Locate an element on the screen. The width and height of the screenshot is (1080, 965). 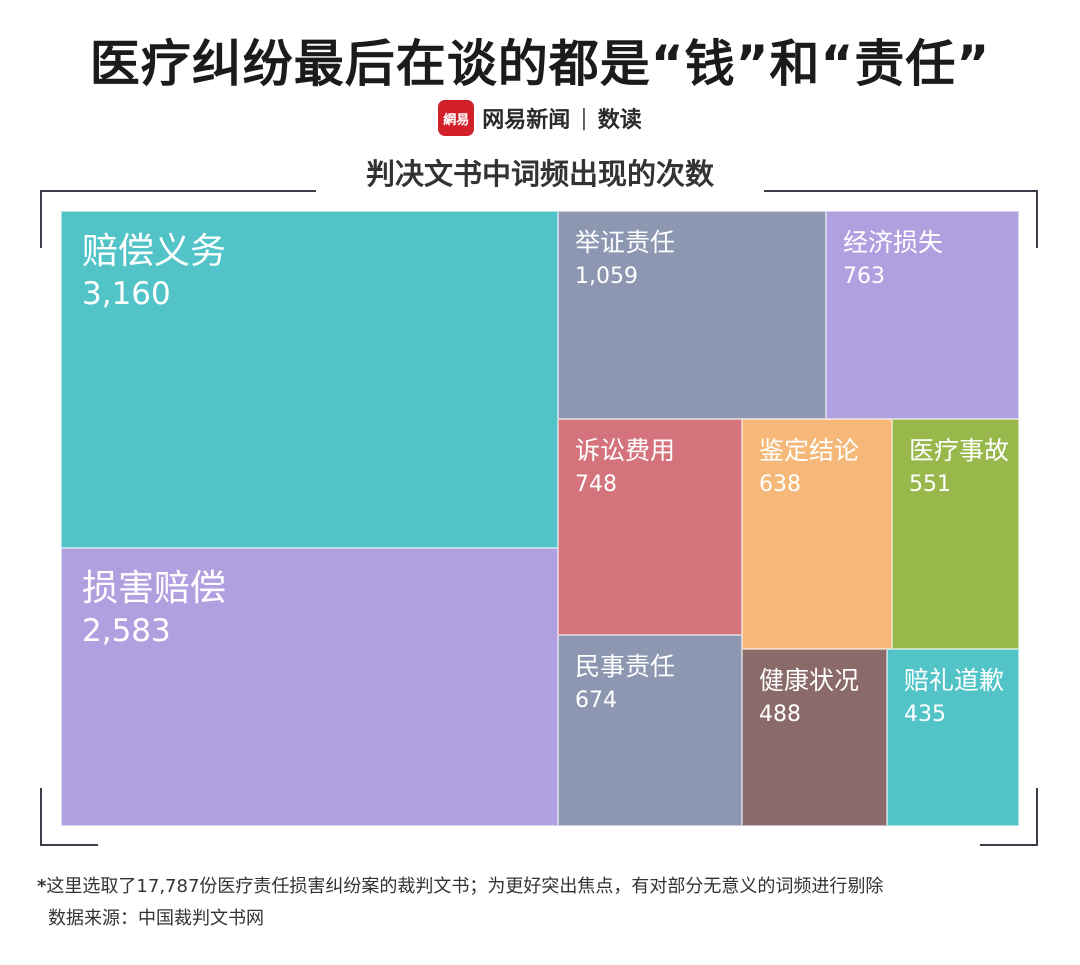
tile-label: 经济损失 is located at coordinates (893, 242).